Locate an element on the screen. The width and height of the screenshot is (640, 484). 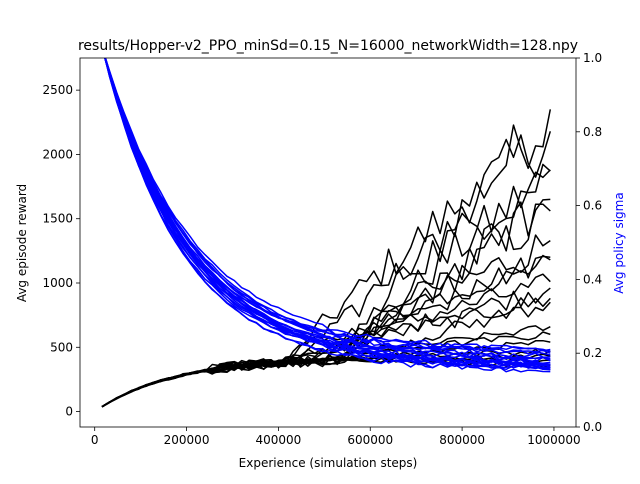
x-tick-label: 200000 is located at coordinates (187, 440).